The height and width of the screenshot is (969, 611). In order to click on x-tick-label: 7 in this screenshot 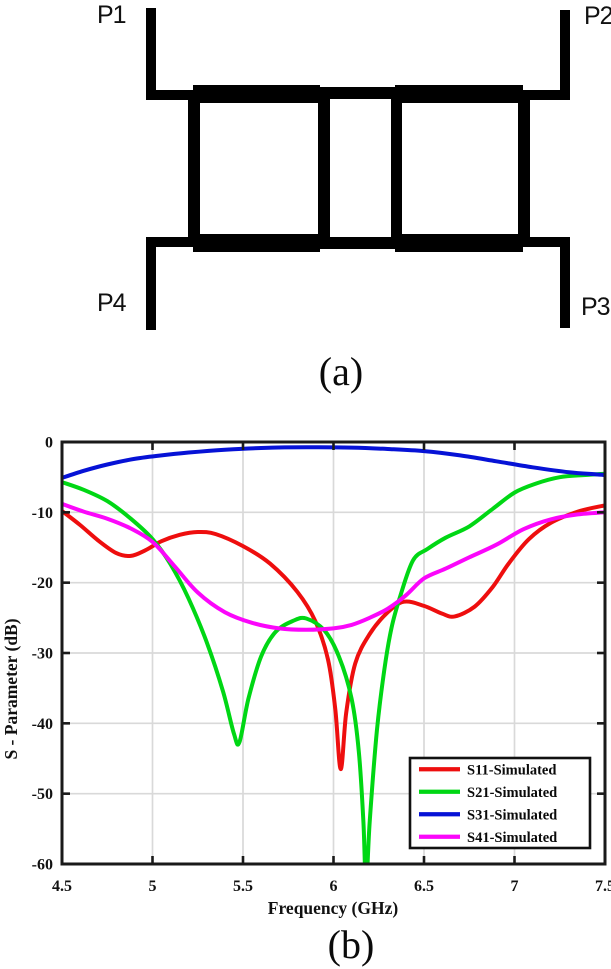, I will do `click(515, 886)`.